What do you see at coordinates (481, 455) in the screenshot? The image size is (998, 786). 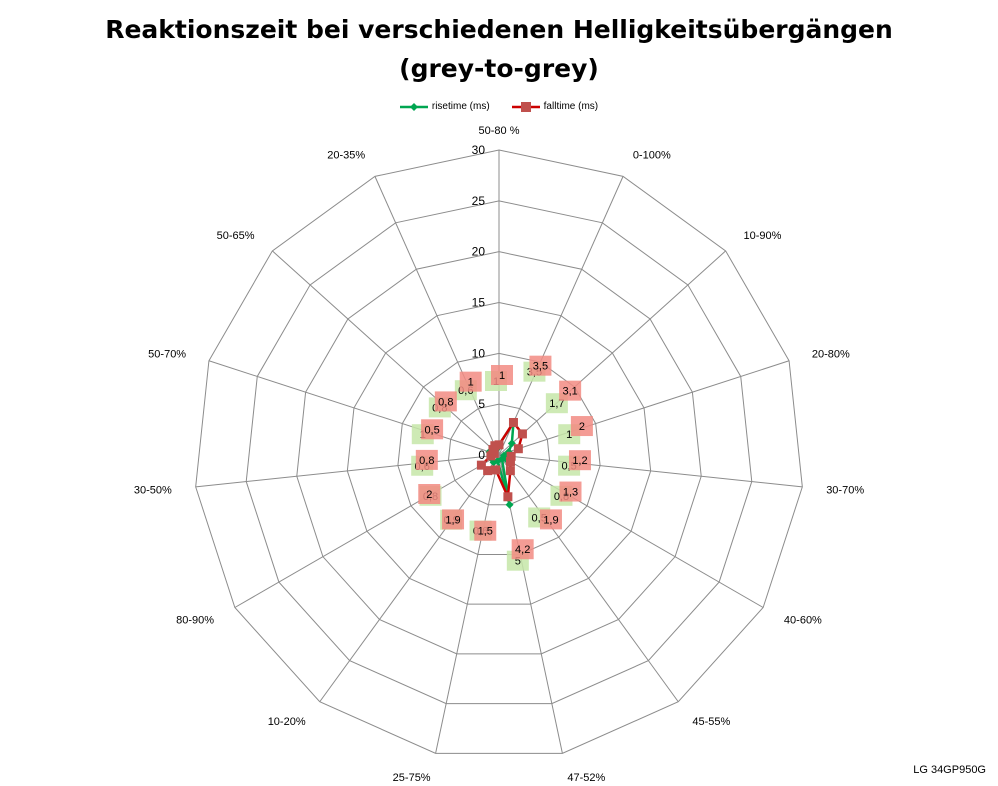 I see `tick-label-0: 0` at bounding box center [481, 455].